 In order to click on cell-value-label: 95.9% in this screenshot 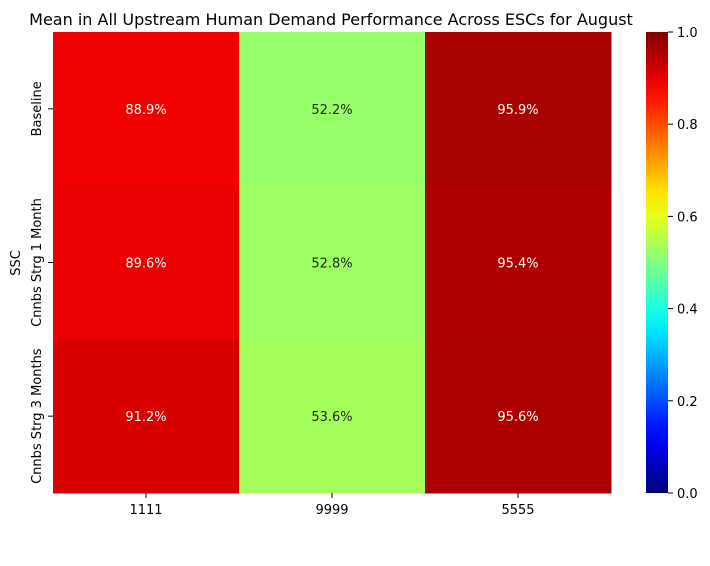, I will do `click(517, 110)`.